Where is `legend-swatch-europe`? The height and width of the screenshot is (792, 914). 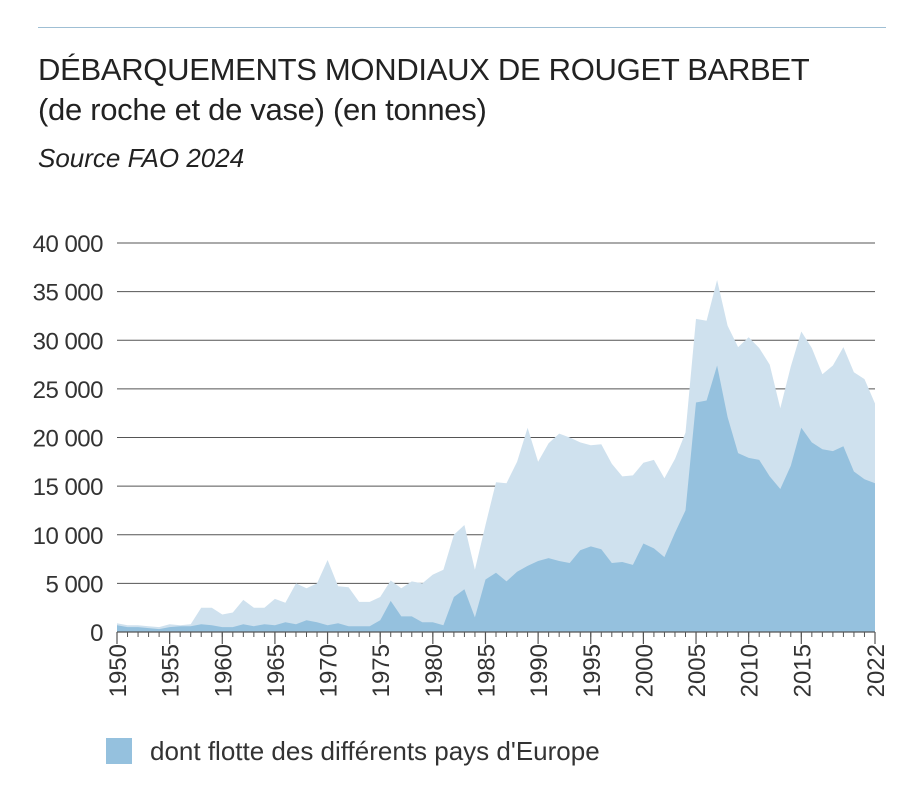 legend-swatch-europe is located at coordinates (119, 751).